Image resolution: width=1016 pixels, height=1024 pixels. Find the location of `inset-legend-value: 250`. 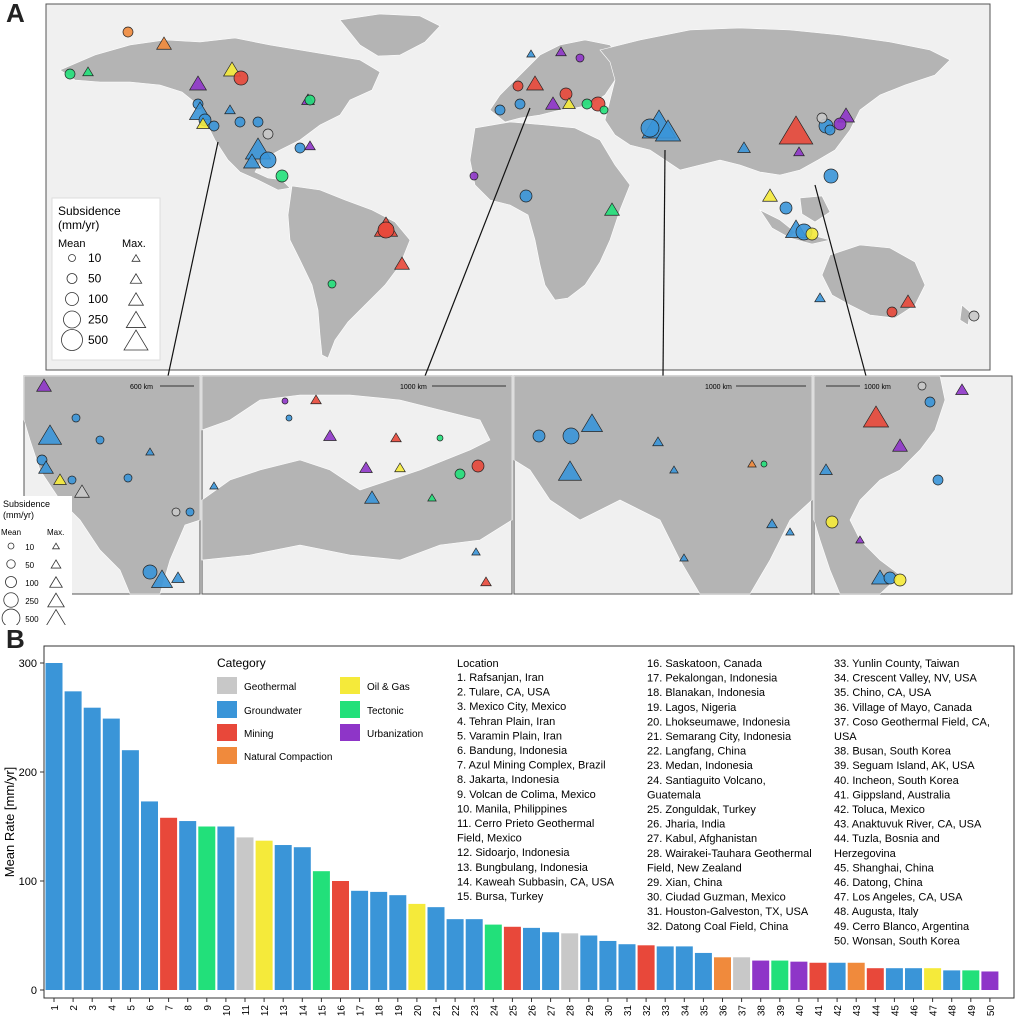

inset-legend-value: 250 is located at coordinates (32, 601).